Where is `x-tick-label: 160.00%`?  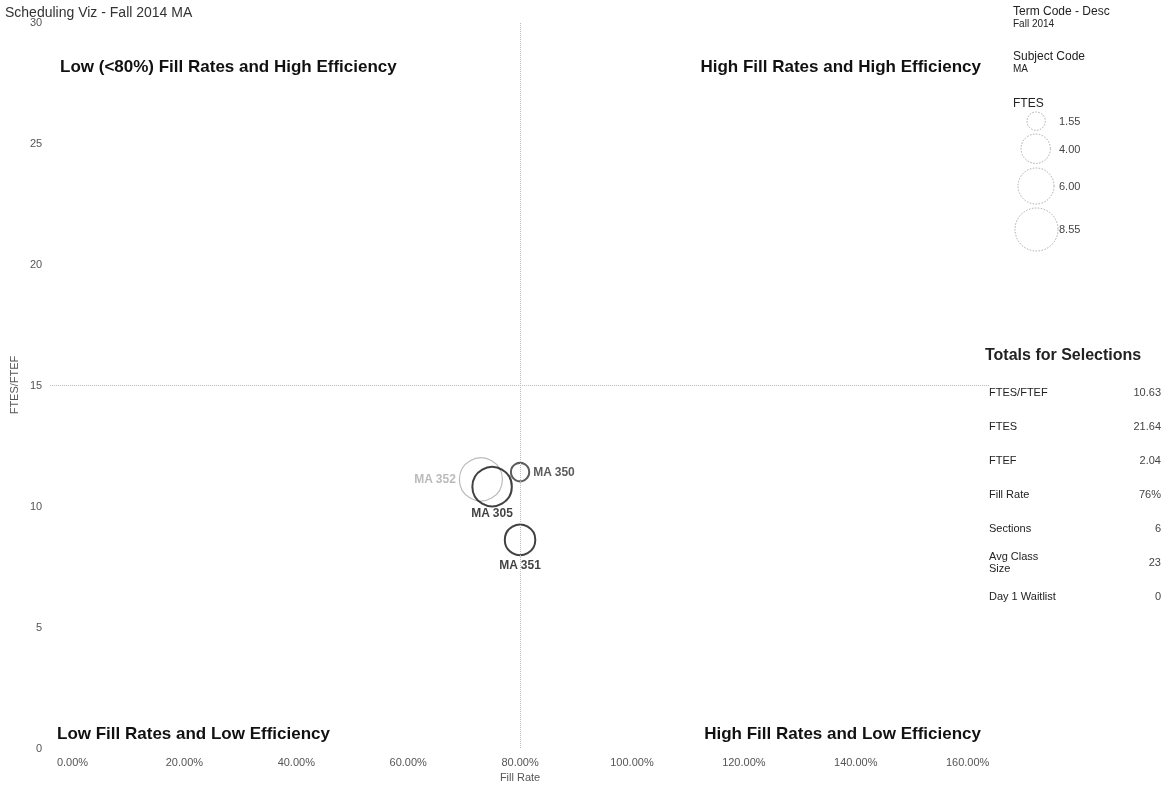 x-tick-label: 160.00% is located at coordinates (967, 761).